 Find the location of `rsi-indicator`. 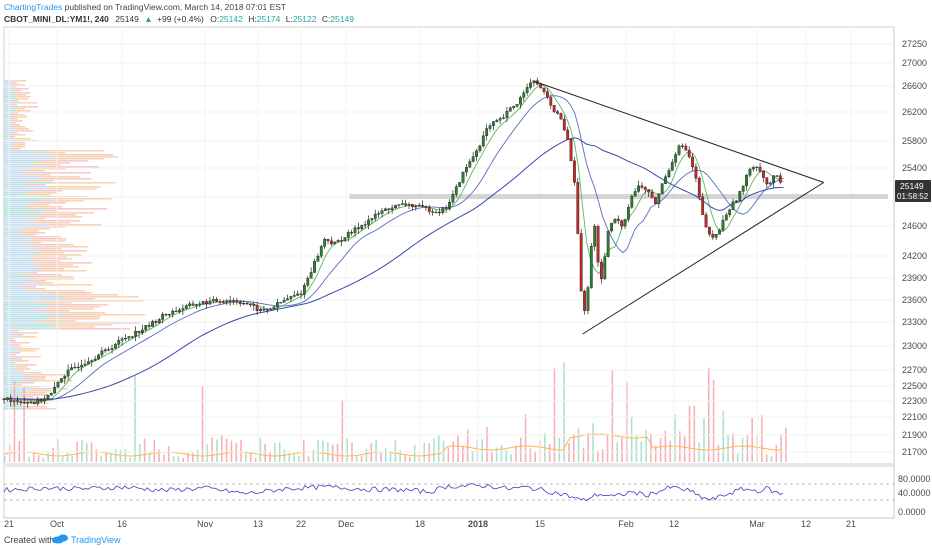

rsi-indicator is located at coordinates (448, 492).